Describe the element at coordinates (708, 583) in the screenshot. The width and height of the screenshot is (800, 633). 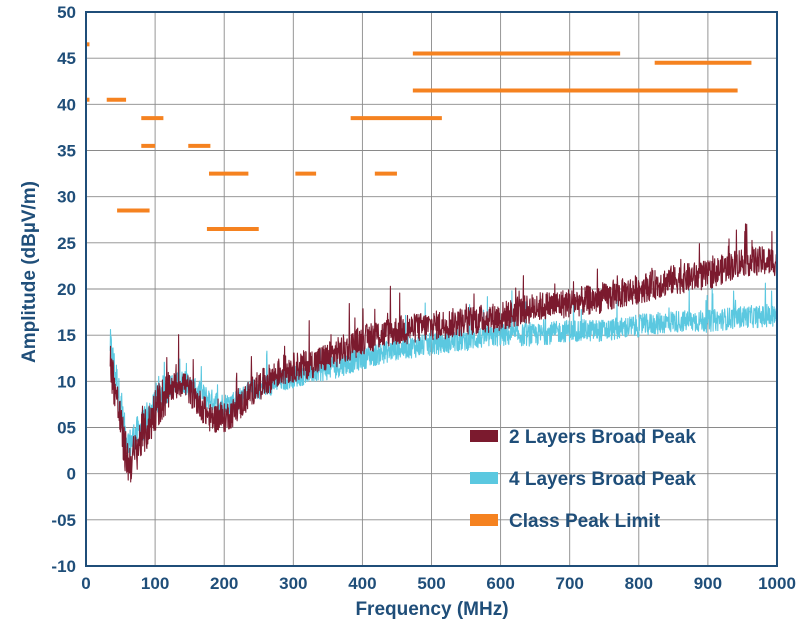
I see `x-tick-label: 900` at that location.